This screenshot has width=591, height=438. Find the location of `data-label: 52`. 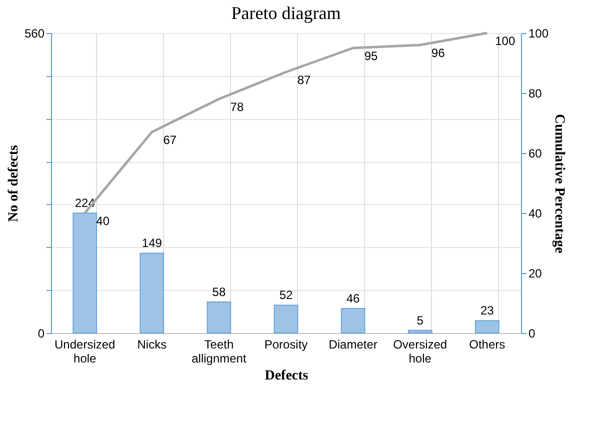

data-label: 52 is located at coordinates (286, 295).